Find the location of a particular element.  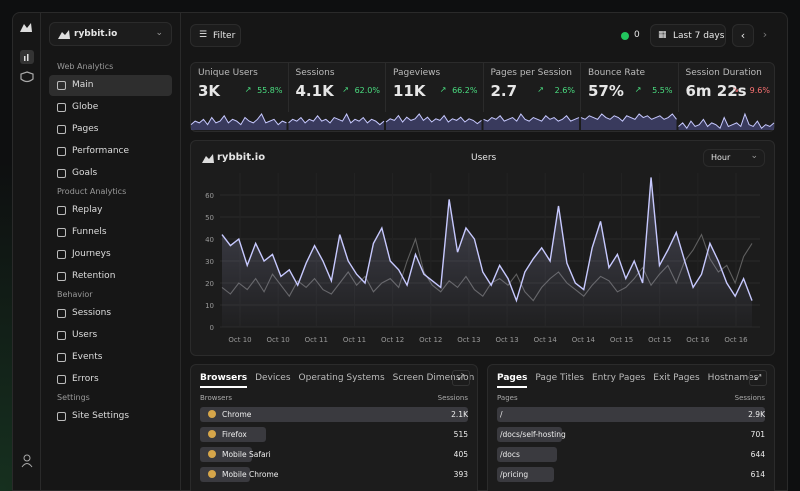

y-tick-label: 10 is located at coordinates (209, 306).